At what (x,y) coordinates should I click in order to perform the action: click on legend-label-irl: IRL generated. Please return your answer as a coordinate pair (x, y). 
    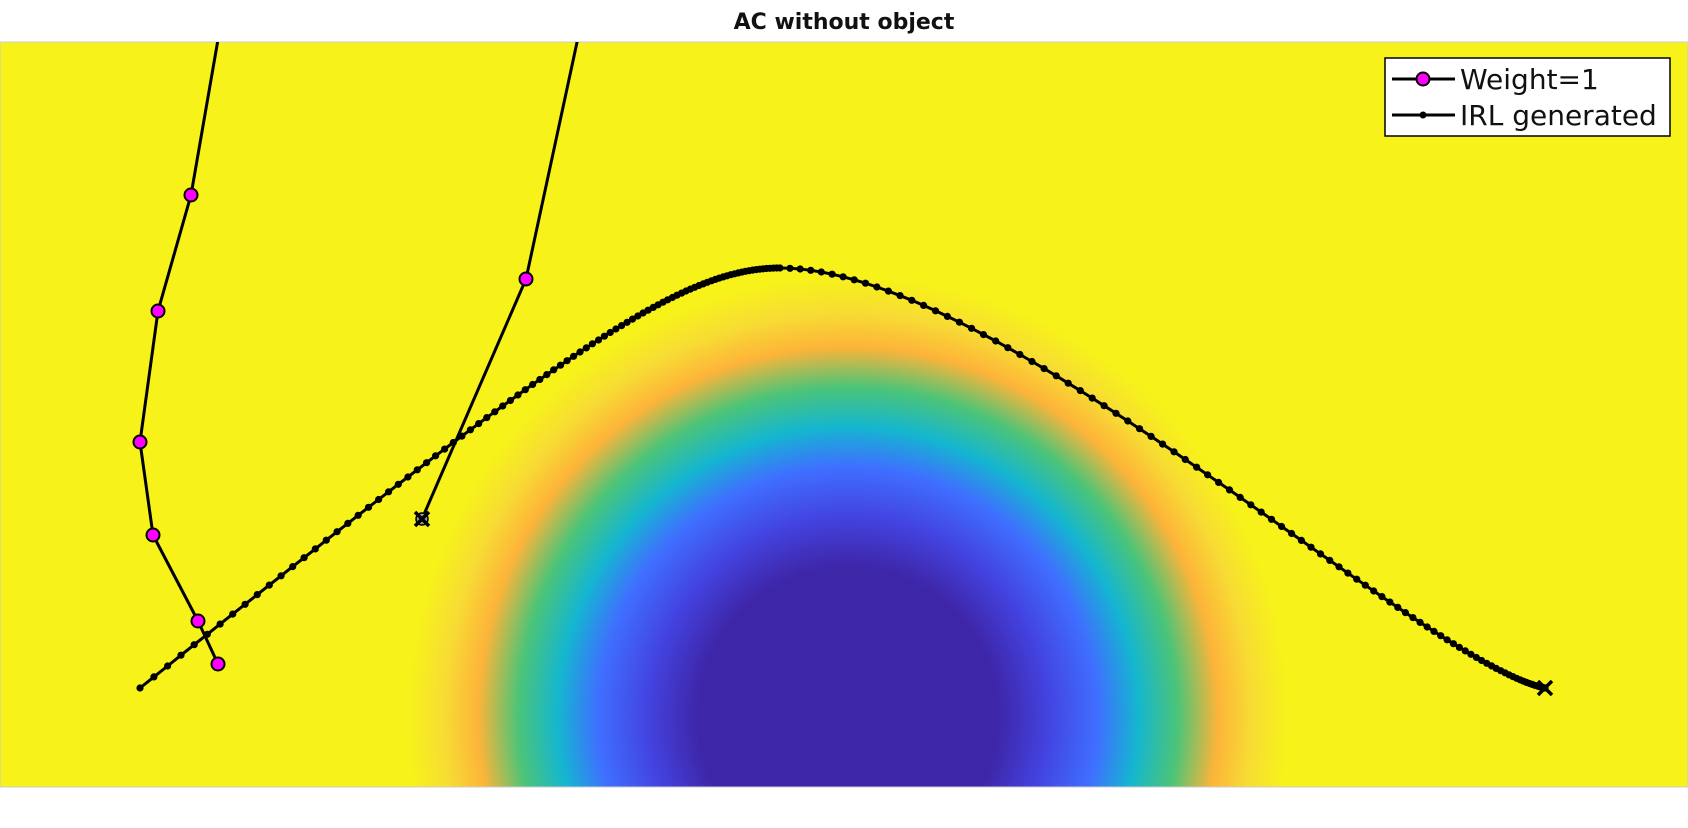
    Looking at the image, I should click on (1558, 115).